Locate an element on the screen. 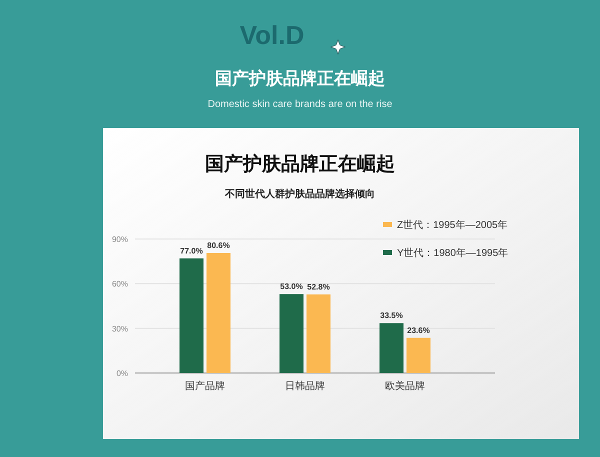 The height and width of the screenshot is (457, 600). ytick: 60% is located at coordinates (120, 284).